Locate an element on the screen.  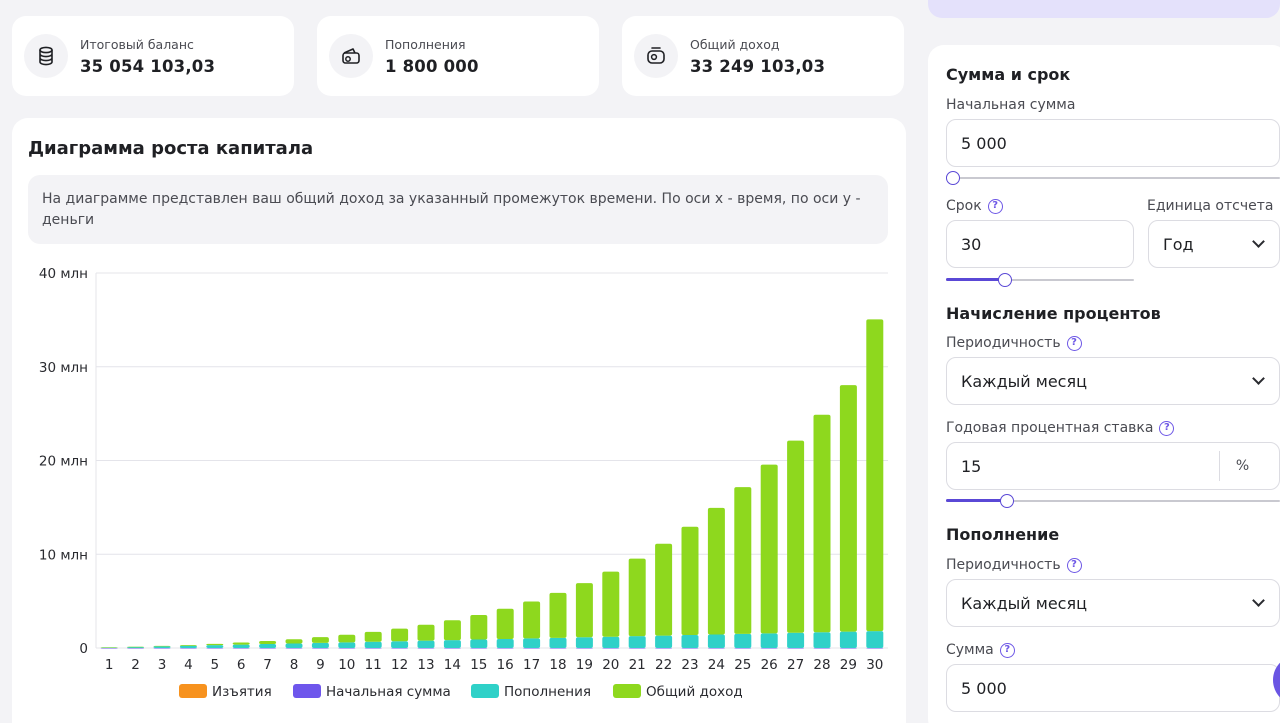
x-tick-label: 2 is located at coordinates (135, 665).